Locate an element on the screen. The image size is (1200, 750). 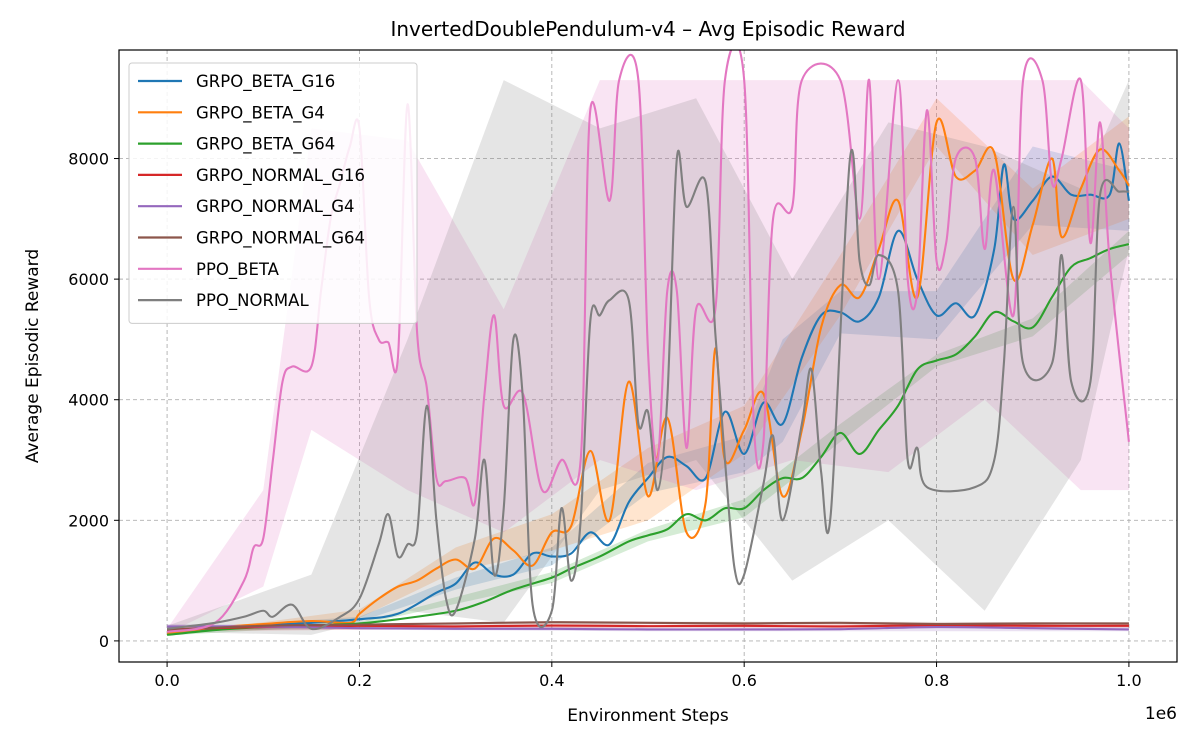
legend-item-grpo-normal-g4: GRPO_NORMAL_G4 is located at coordinates (246, 207).